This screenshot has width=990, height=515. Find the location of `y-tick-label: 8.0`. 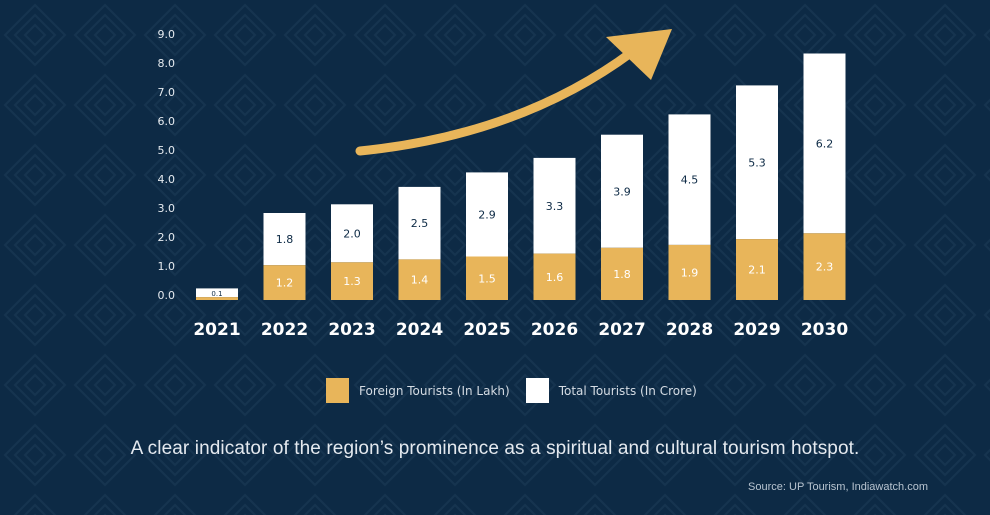

y-tick-label: 8.0 is located at coordinates (167, 63).